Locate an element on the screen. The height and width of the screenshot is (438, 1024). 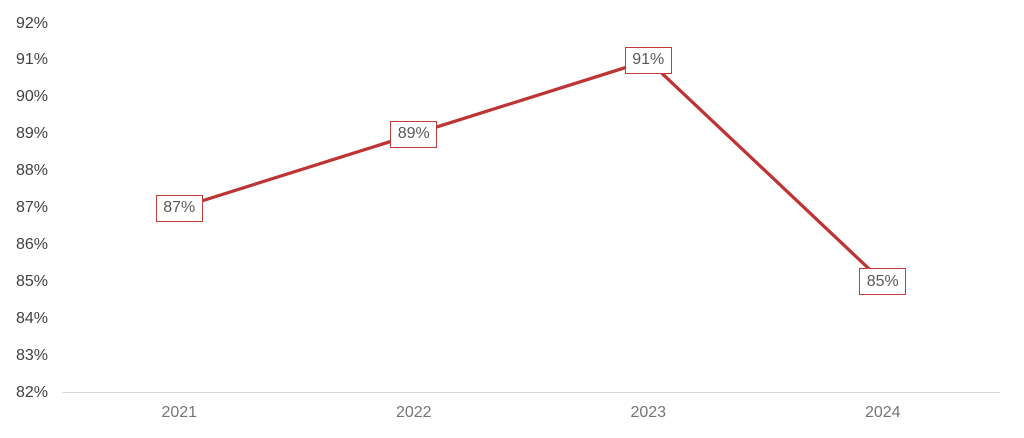
y-axis-tick-label: 91% is located at coordinates (31, 60).